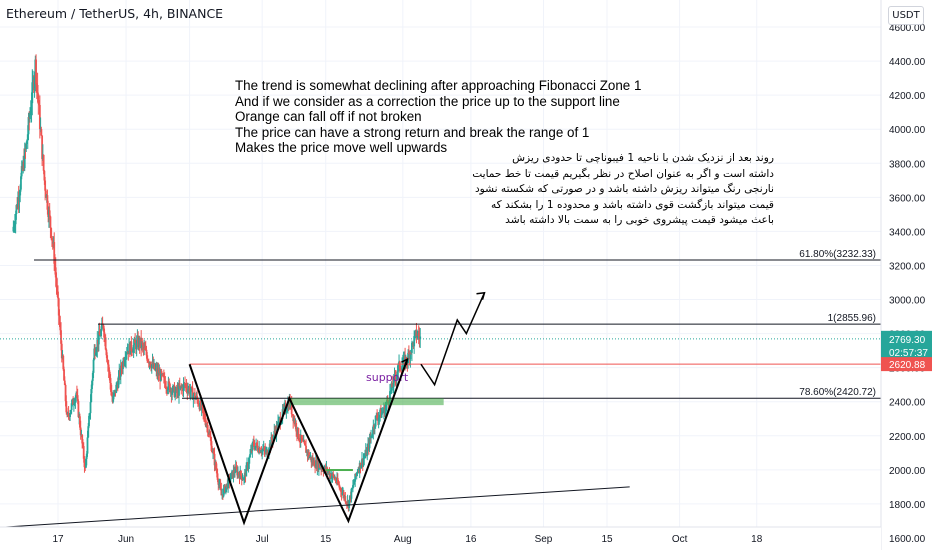  I want to click on fib-level-label: 78.60%(2420.72), so click(837, 392).